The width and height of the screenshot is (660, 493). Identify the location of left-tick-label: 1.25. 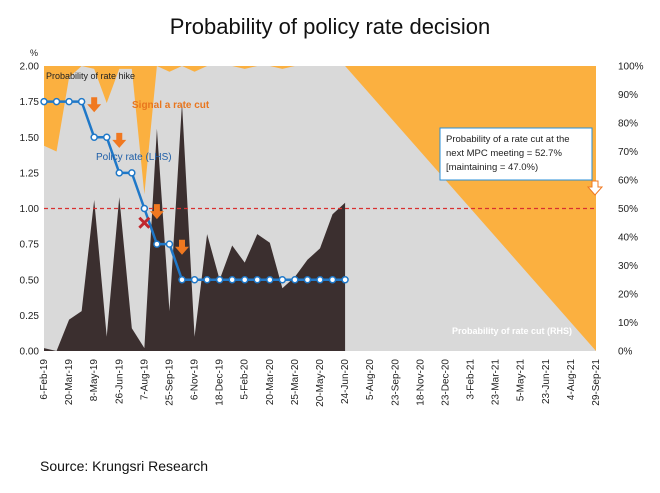
(30, 173).